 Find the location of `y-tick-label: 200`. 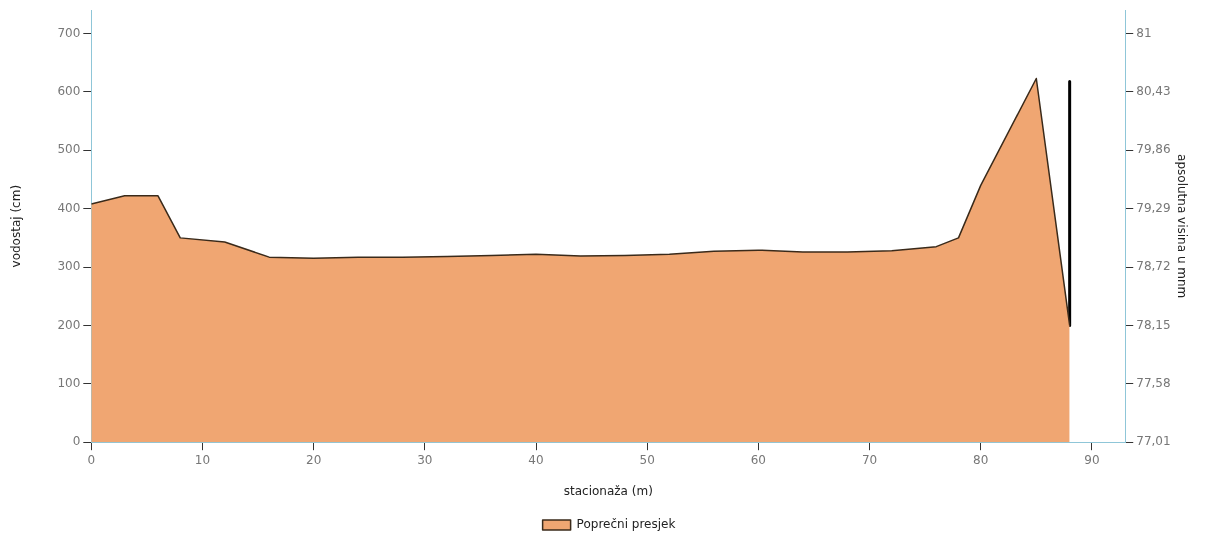

y-tick-label: 200 is located at coordinates (69, 324).